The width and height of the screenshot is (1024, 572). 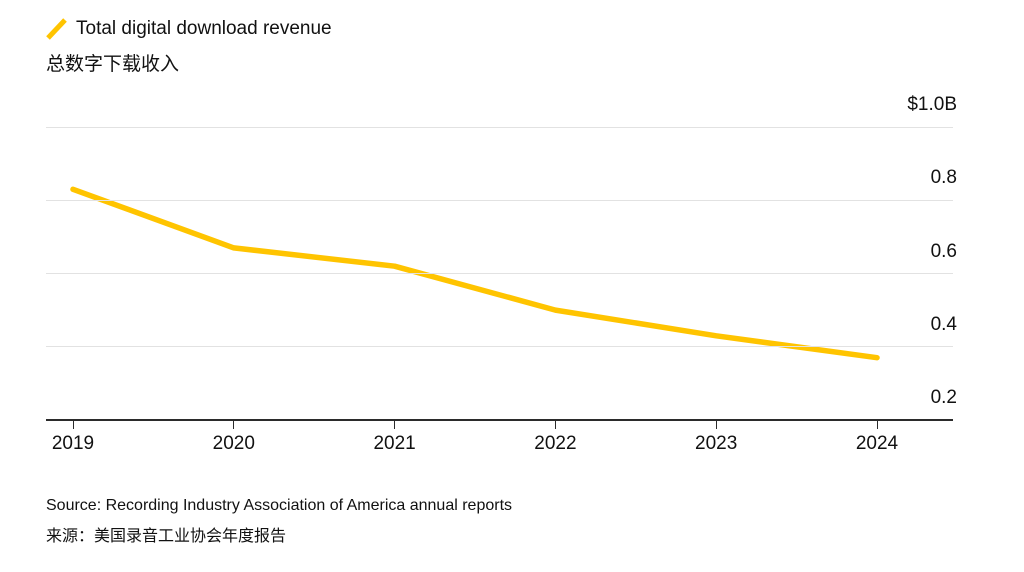 I want to click on x-axis-tick-label: 2022, so click(x=555, y=443).